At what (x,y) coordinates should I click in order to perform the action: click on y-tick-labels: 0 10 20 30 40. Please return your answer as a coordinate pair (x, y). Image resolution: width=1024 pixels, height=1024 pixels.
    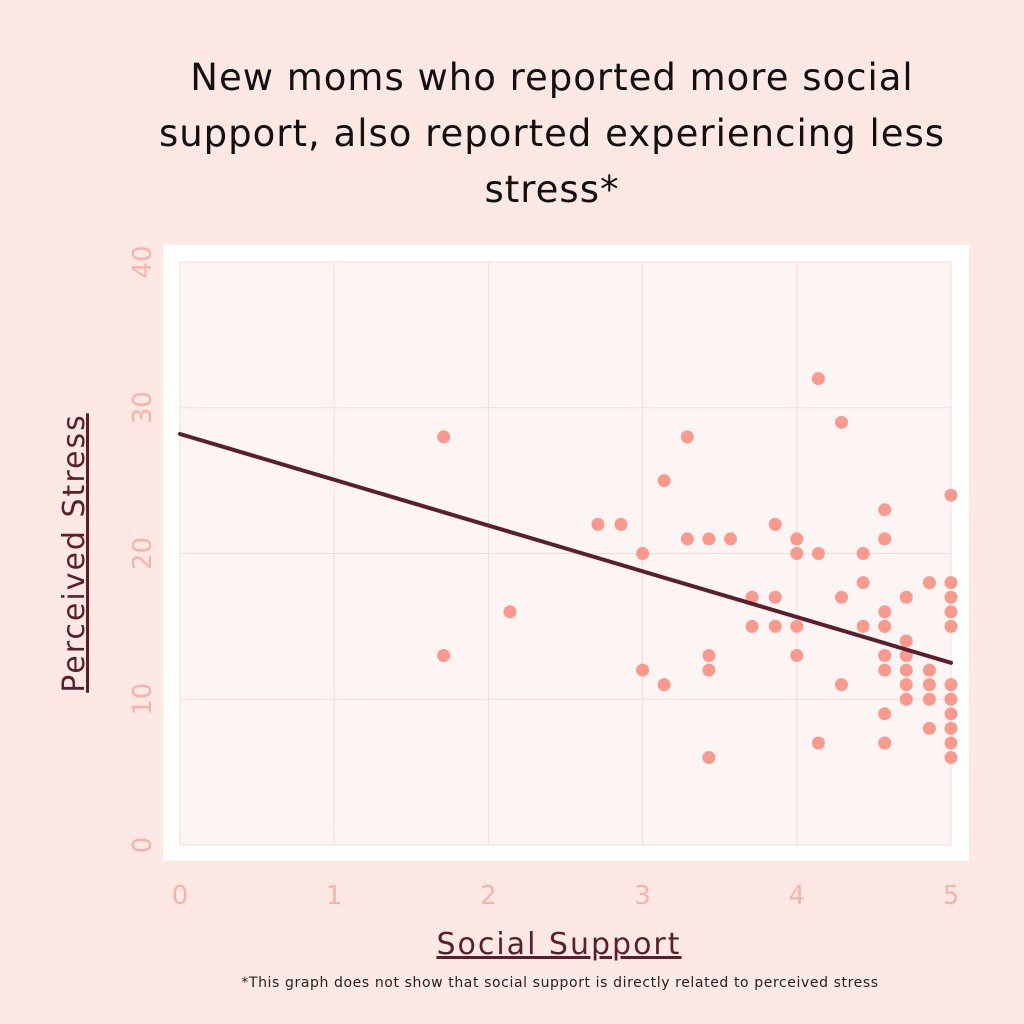
    Looking at the image, I should click on (143, 549).